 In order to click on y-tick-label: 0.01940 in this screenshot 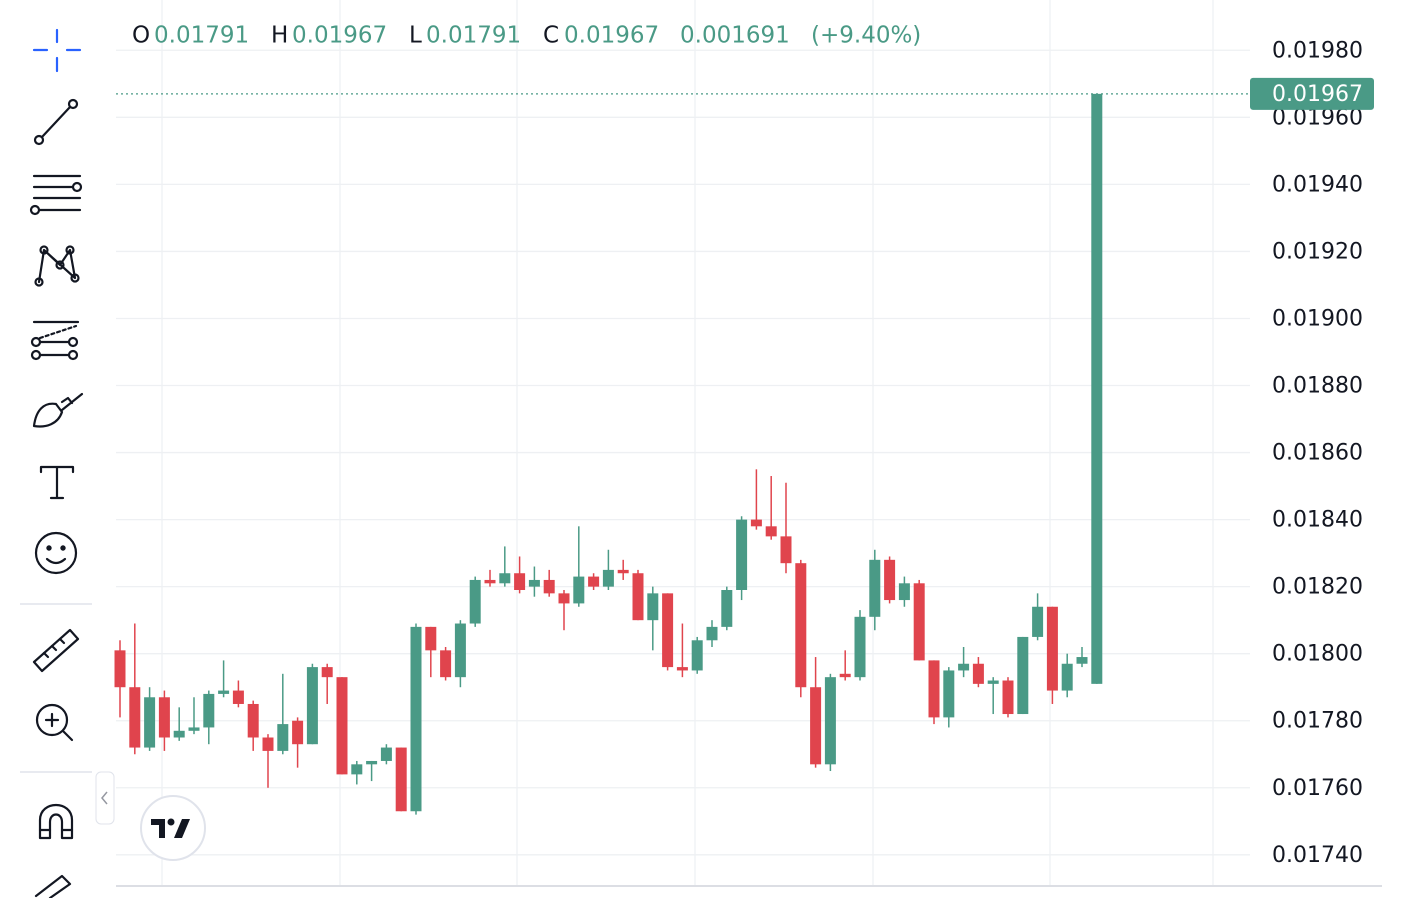, I will do `click(1317, 184)`.